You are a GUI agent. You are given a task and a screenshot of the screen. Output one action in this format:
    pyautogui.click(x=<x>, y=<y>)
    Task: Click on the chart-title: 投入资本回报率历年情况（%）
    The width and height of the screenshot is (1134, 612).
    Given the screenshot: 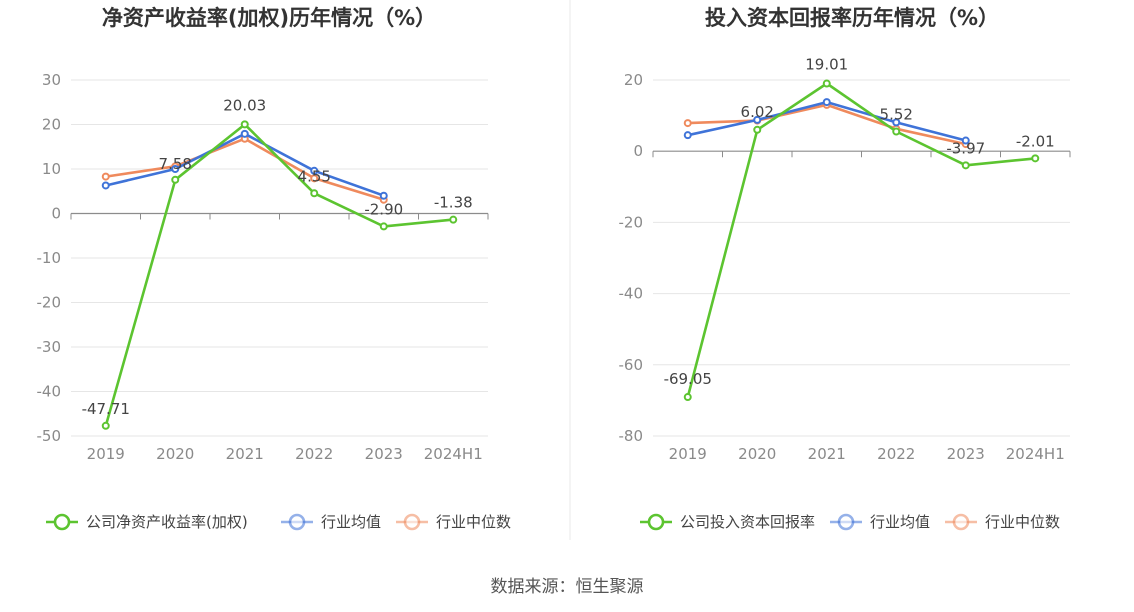 What is the action you would take?
    pyautogui.click(x=852, y=18)
    